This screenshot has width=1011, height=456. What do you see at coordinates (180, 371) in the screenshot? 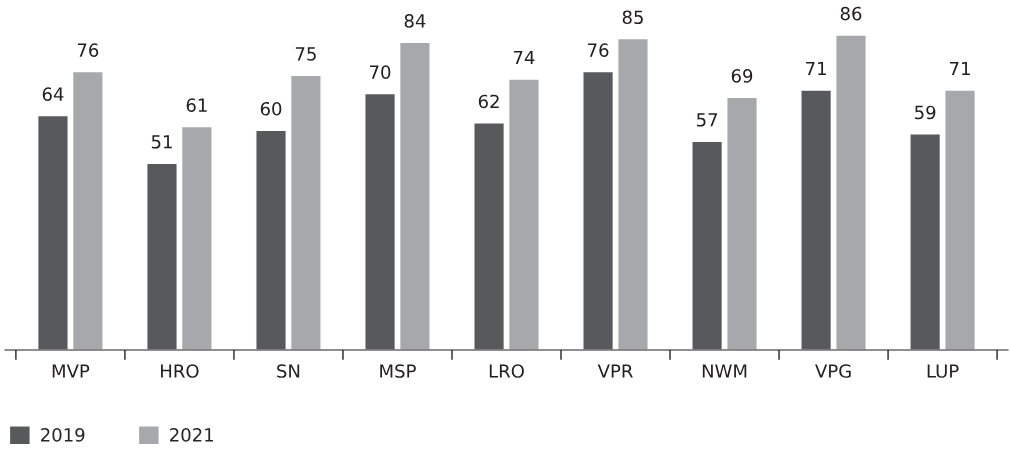
I see `x-tick-label: HRO` at bounding box center [180, 371].